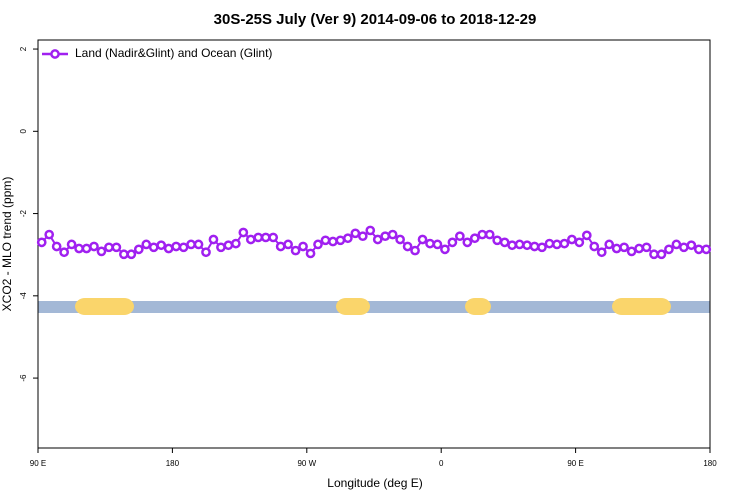 Image resolution: width=750 pixels, height=500 pixels. I want to click on x-tick-label: 0, so click(441, 463).